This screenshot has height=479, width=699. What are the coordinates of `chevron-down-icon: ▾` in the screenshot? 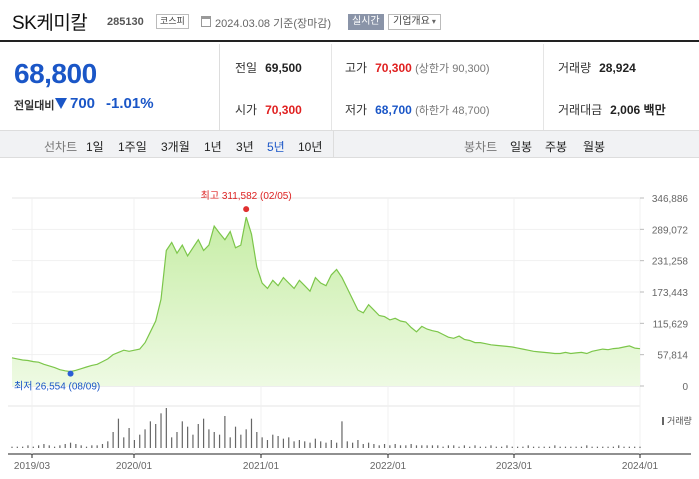 It's located at (433, 21).